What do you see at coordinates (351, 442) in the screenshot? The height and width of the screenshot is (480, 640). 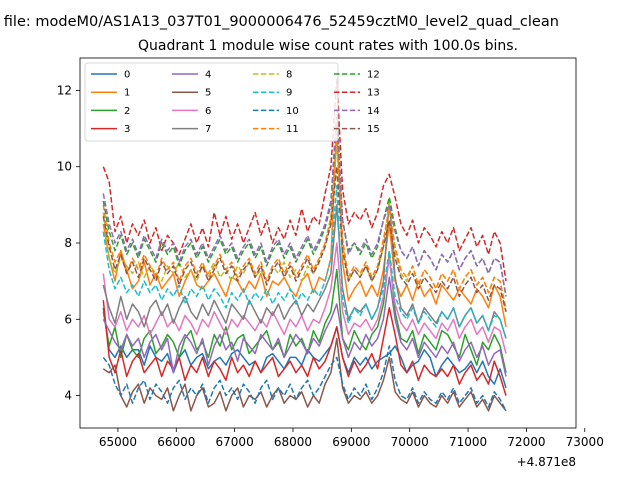 I see `x-tick-label: 69000` at bounding box center [351, 442].